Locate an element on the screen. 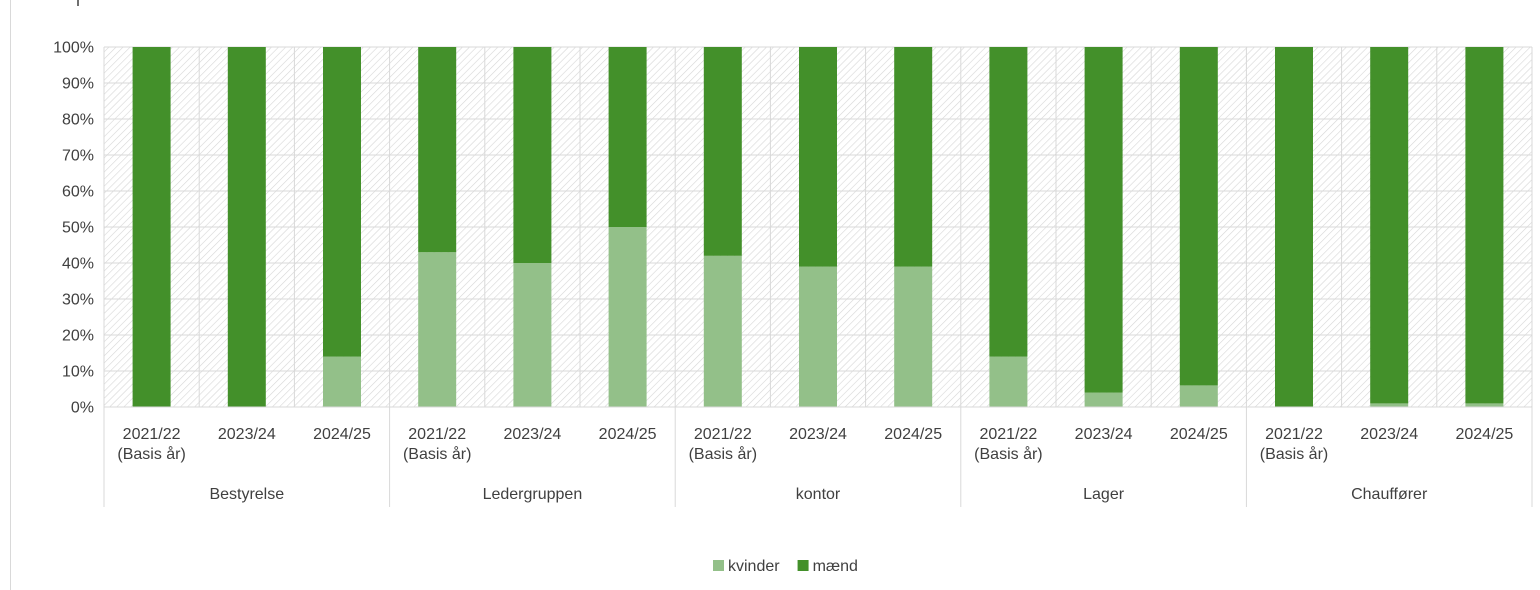  y-tick-label: 50% is located at coordinates (78, 228).